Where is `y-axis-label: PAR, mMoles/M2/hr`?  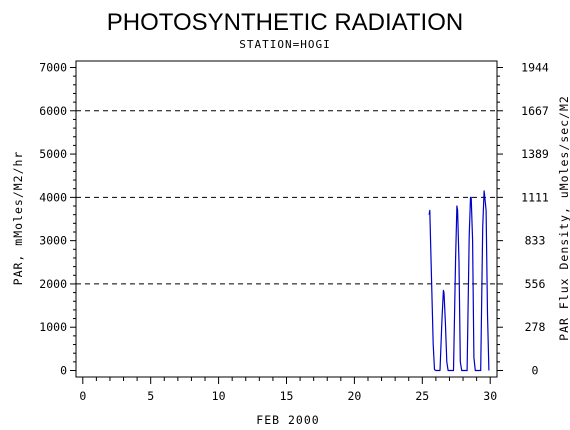
y-axis-label: PAR, mMoles/M2/hr is located at coordinates (18, 218).